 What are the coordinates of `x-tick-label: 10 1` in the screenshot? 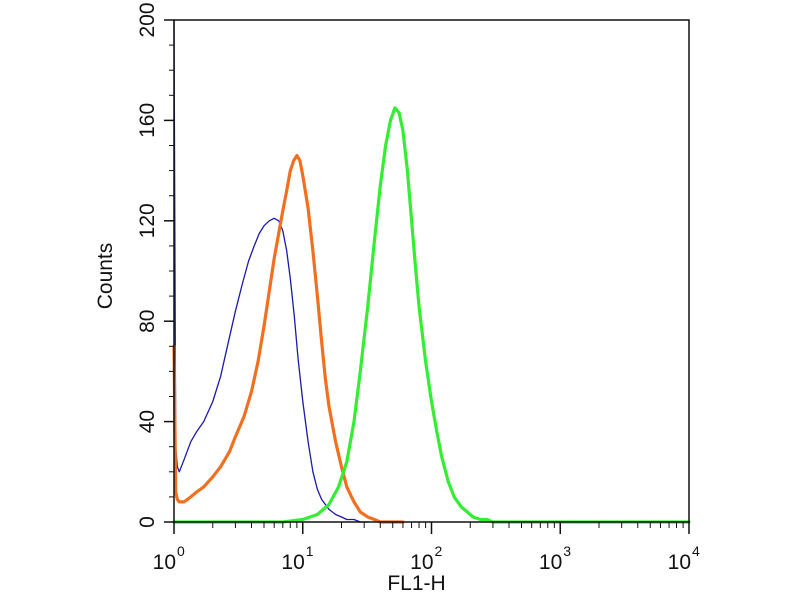 It's located at (297, 558).